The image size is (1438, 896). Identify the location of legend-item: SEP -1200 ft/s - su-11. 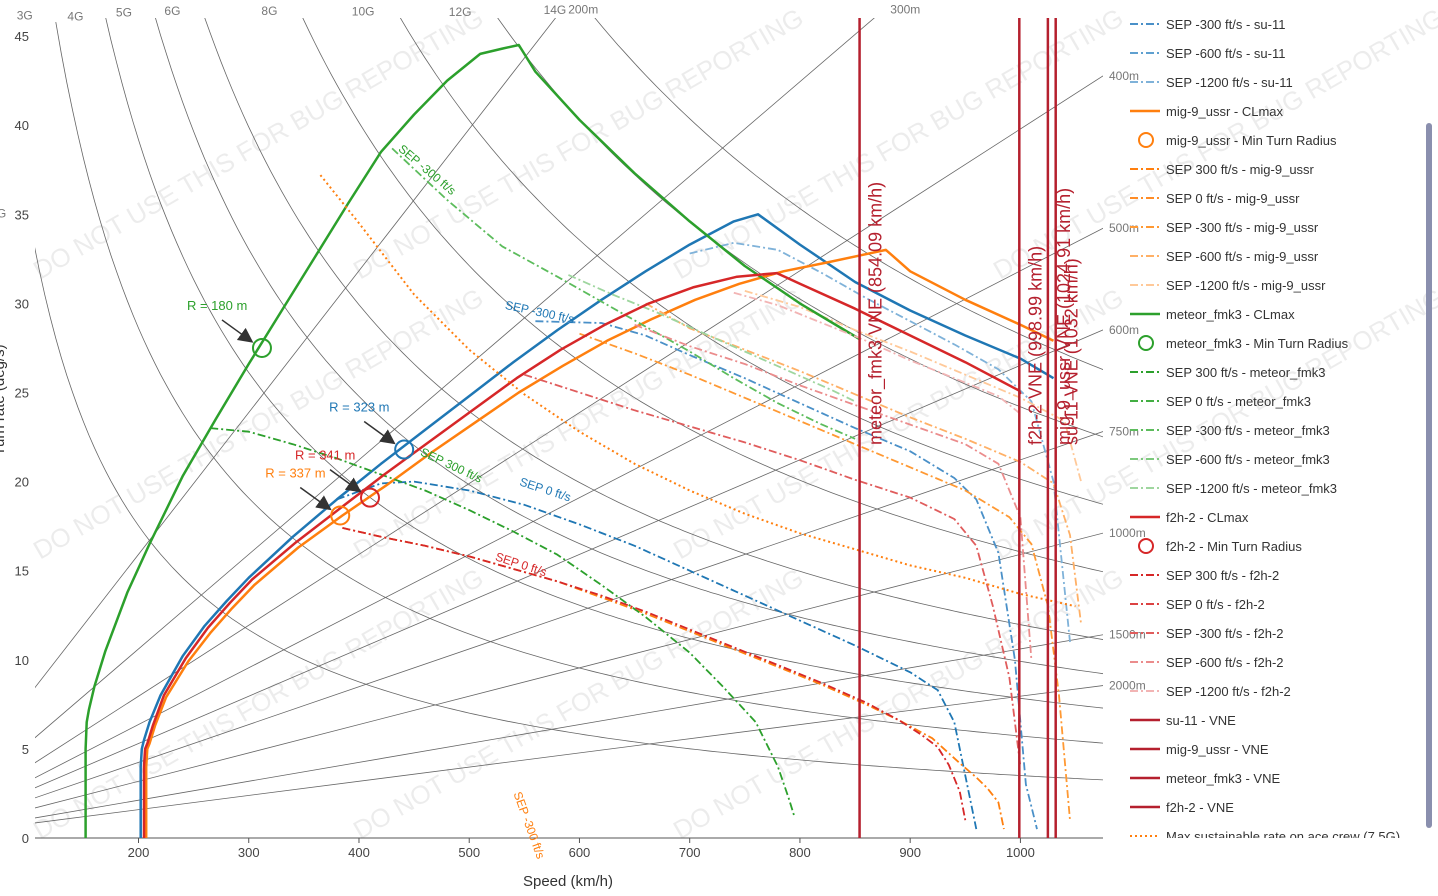
(1211, 82).